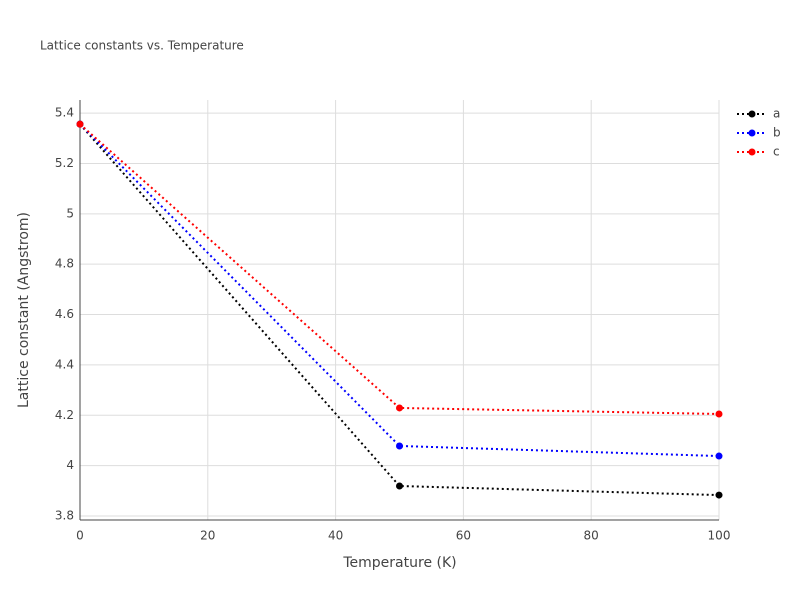  Describe the element at coordinates (776, 114) in the screenshot. I see `legend-label: a` at that location.